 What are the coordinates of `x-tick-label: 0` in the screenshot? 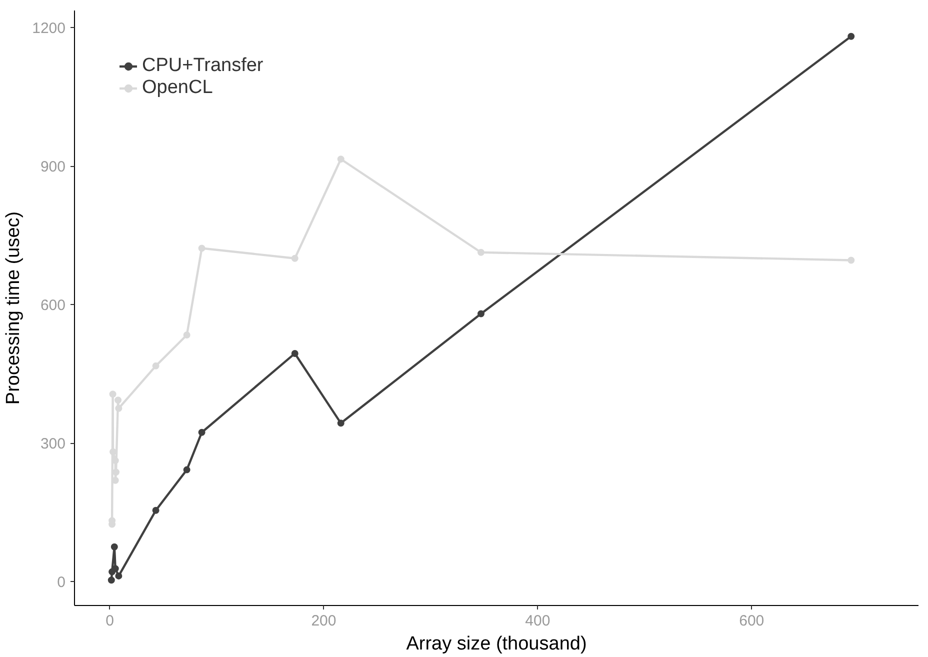 It's located at (110, 621).